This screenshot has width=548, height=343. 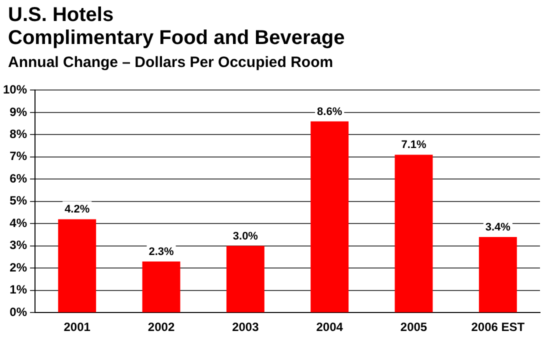 What do you see at coordinates (19, 156) in the screenshot?
I see `y-tick-label: 7%` at bounding box center [19, 156].